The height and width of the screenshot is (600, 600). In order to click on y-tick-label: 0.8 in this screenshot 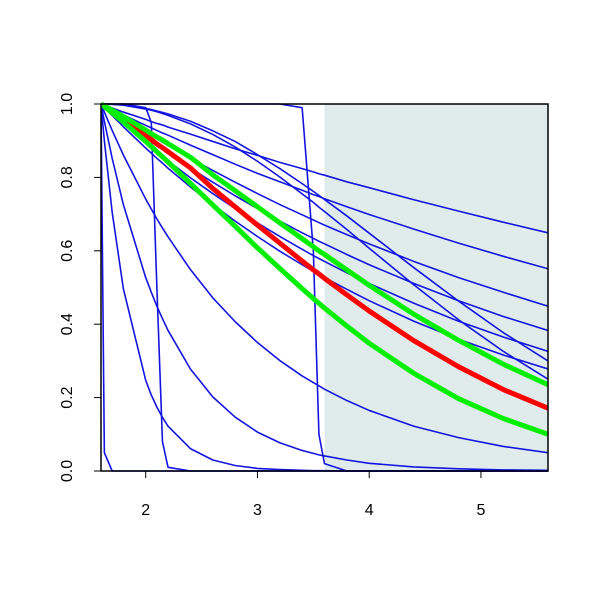, I will do `click(67, 177)`.